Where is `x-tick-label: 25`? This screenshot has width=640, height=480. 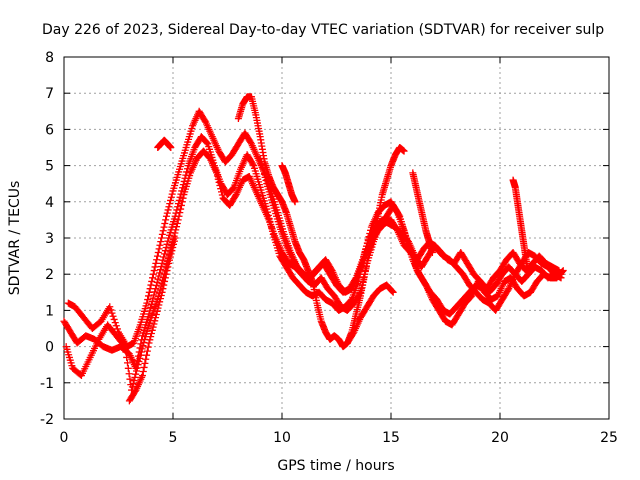 x-tick-label: 25 is located at coordinates (609, 438).